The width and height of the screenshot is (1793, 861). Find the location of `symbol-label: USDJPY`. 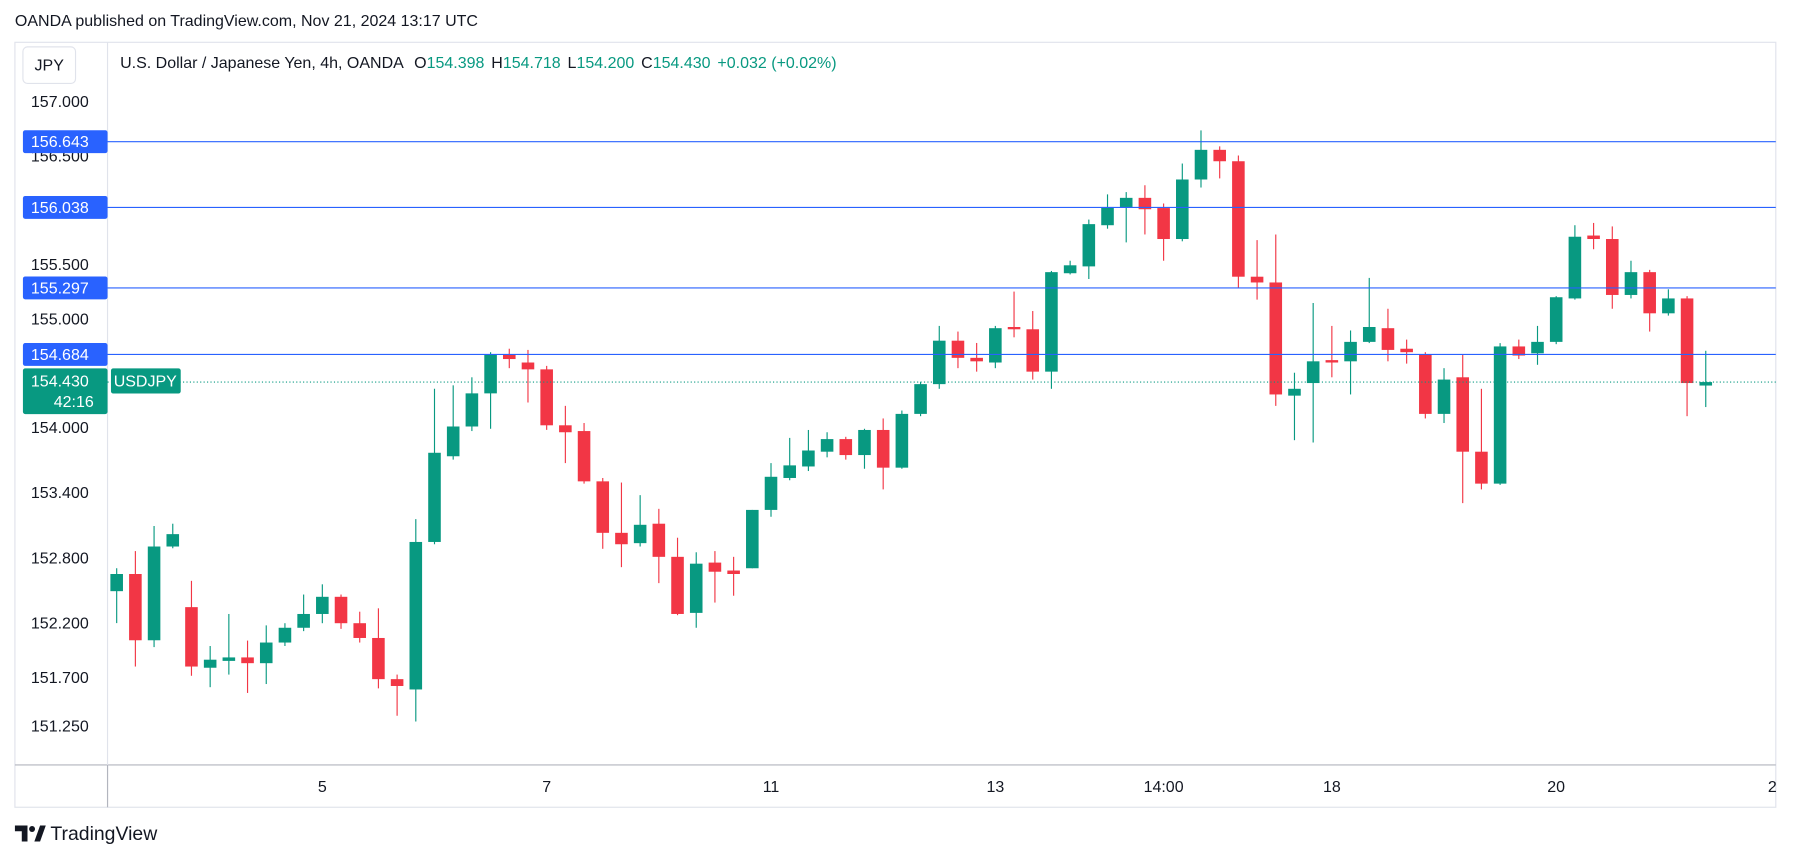

symbol-label: USDJPY is located at coordinates (145, 381).